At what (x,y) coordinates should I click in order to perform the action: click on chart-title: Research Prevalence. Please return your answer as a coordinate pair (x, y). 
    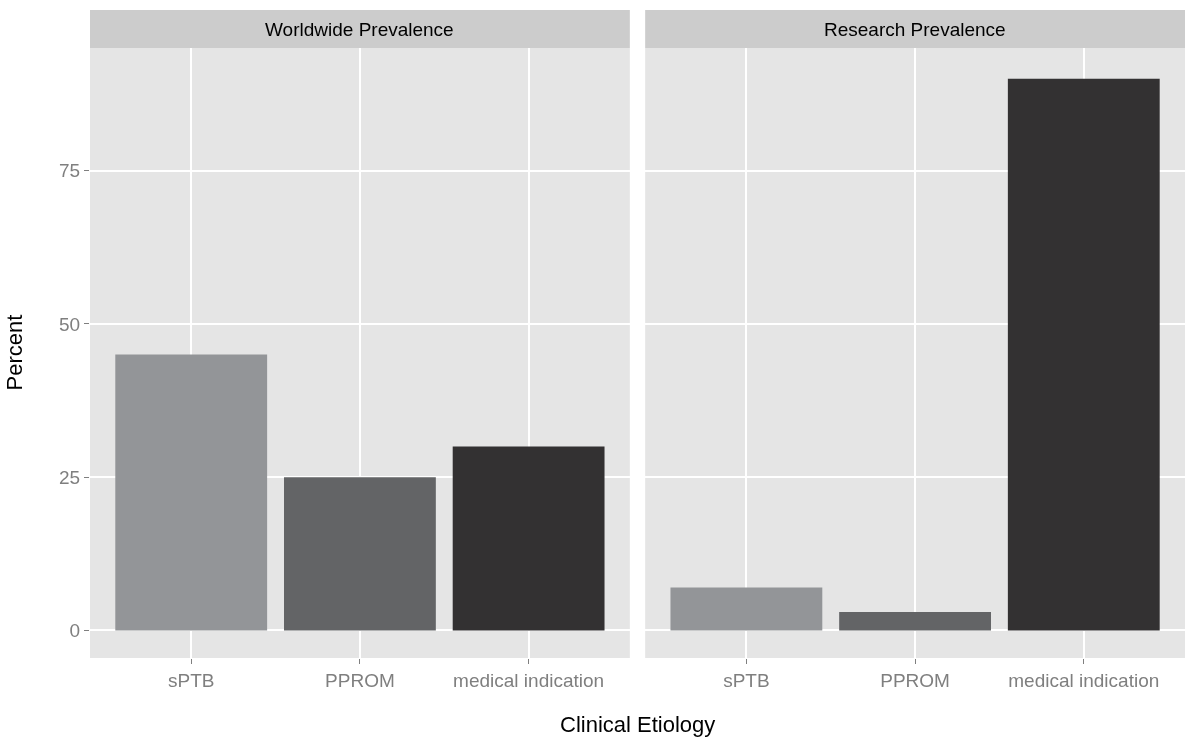
    Looking at the image, I should click on (915, 29).